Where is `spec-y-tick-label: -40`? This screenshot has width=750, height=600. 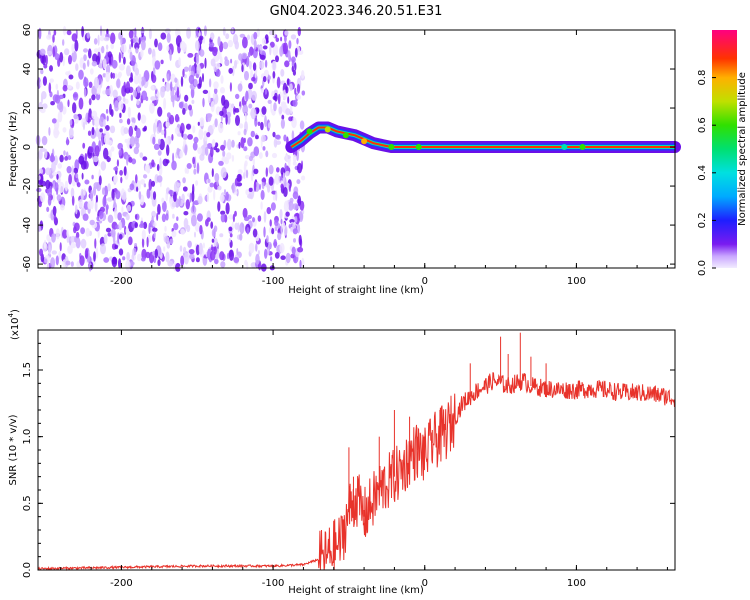 spec-y-tick-label: -40 is located at coordinates (27, 225).